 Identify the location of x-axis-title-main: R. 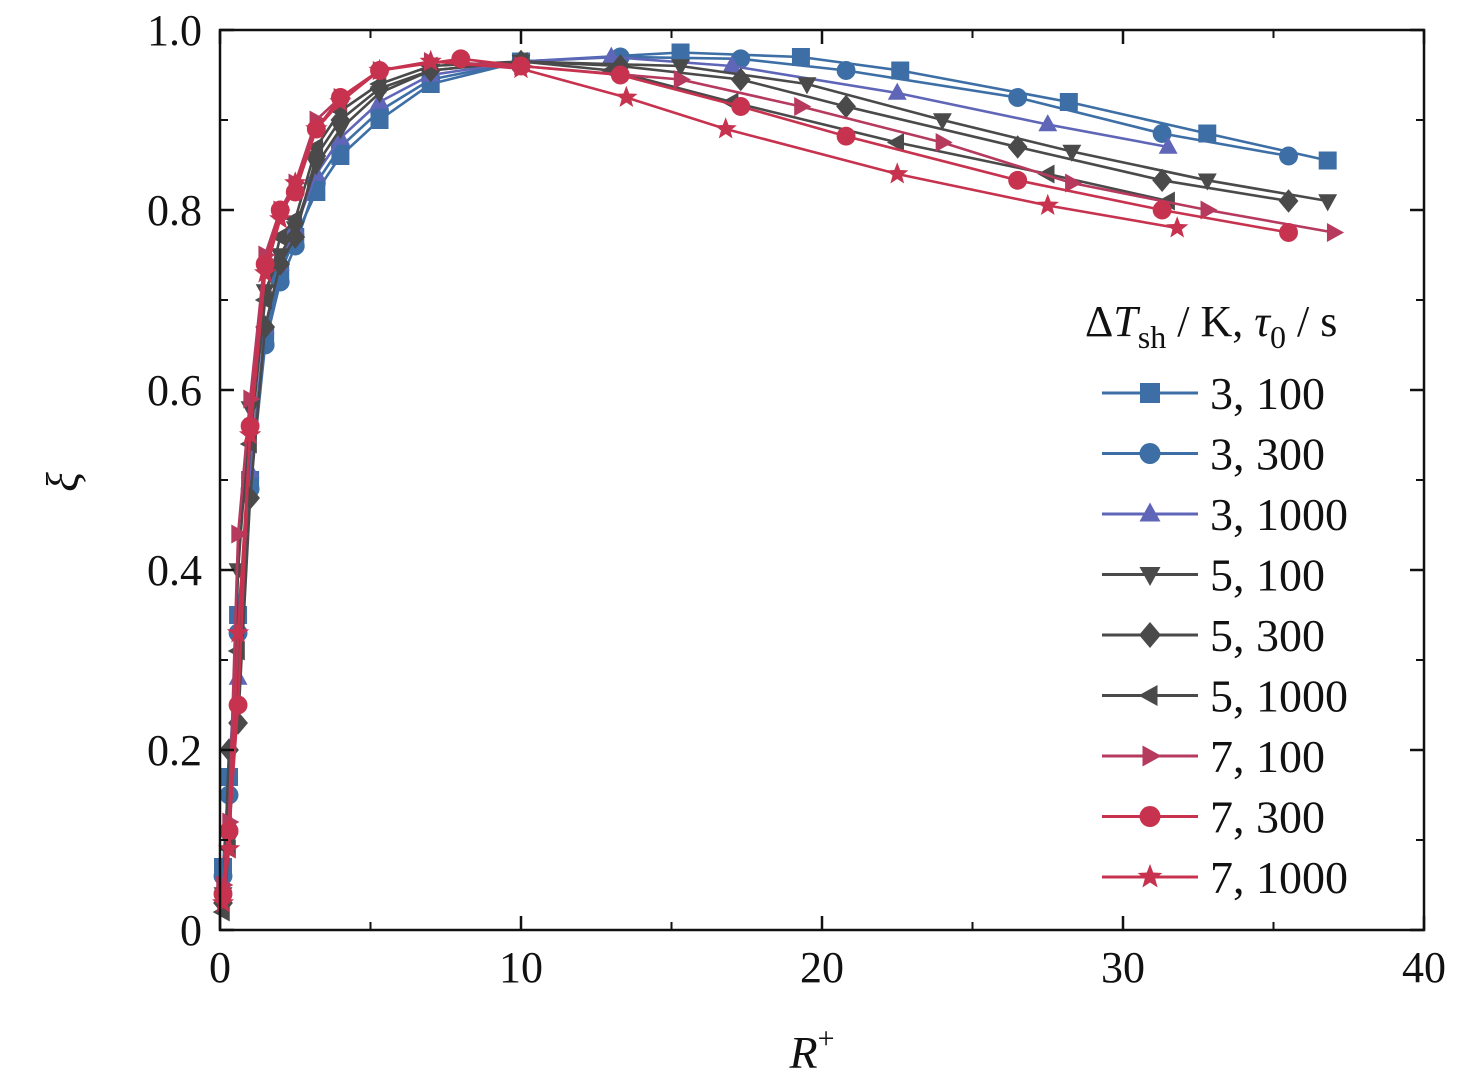
(802, 1052).